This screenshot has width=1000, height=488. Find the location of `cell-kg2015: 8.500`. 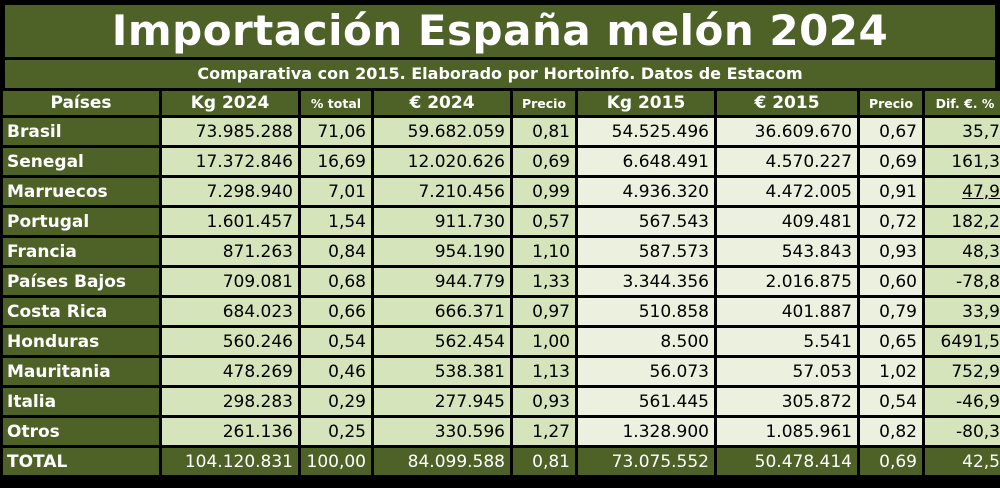

cell-kg2015: 8.500 is located at coordinates (646, 341).